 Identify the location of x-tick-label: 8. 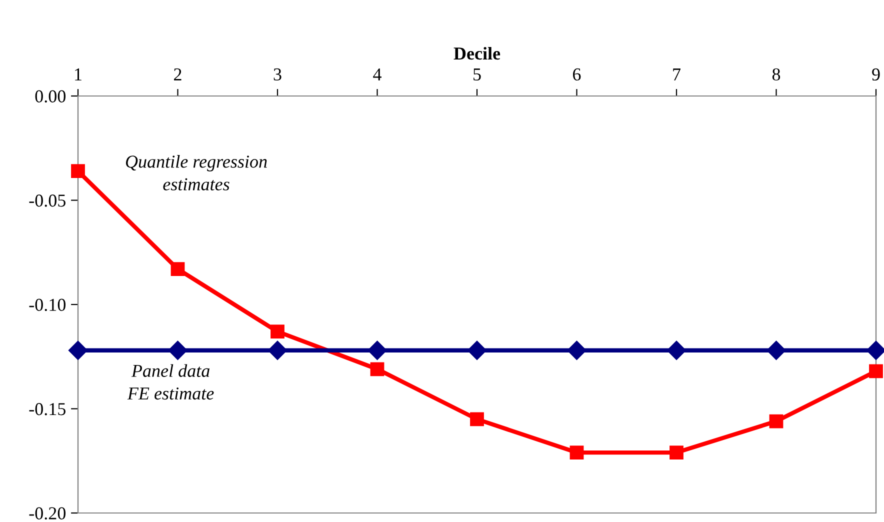
(776, 74).